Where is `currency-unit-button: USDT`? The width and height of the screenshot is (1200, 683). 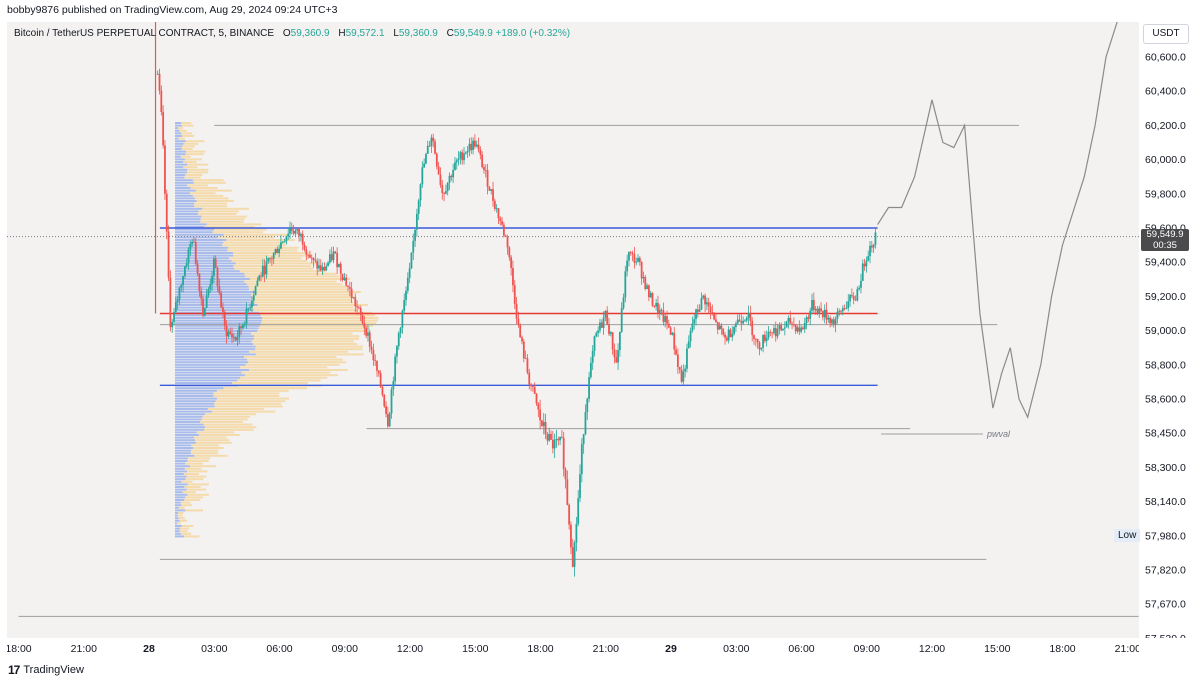
currency-unit-button: USDT is located at coordinates (1166, 34).